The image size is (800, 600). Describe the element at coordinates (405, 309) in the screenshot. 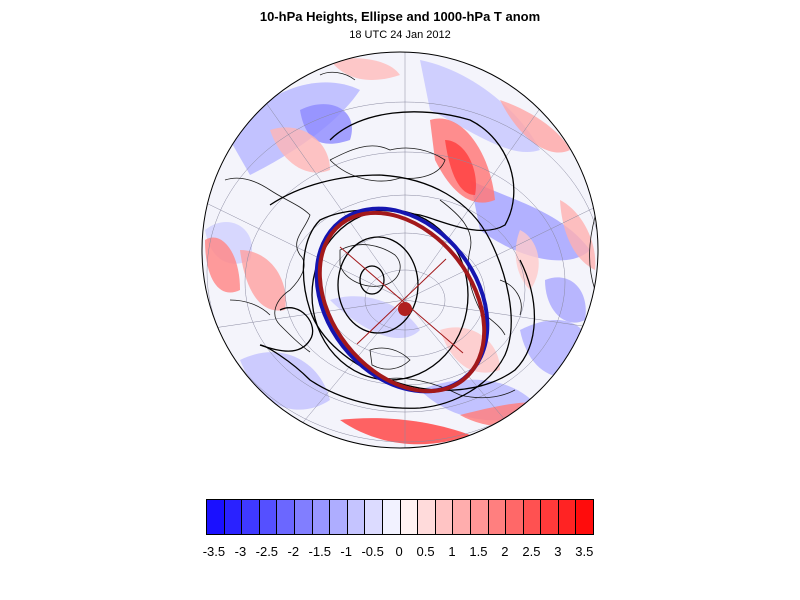

I see `ellipse-center-marker` at that location.